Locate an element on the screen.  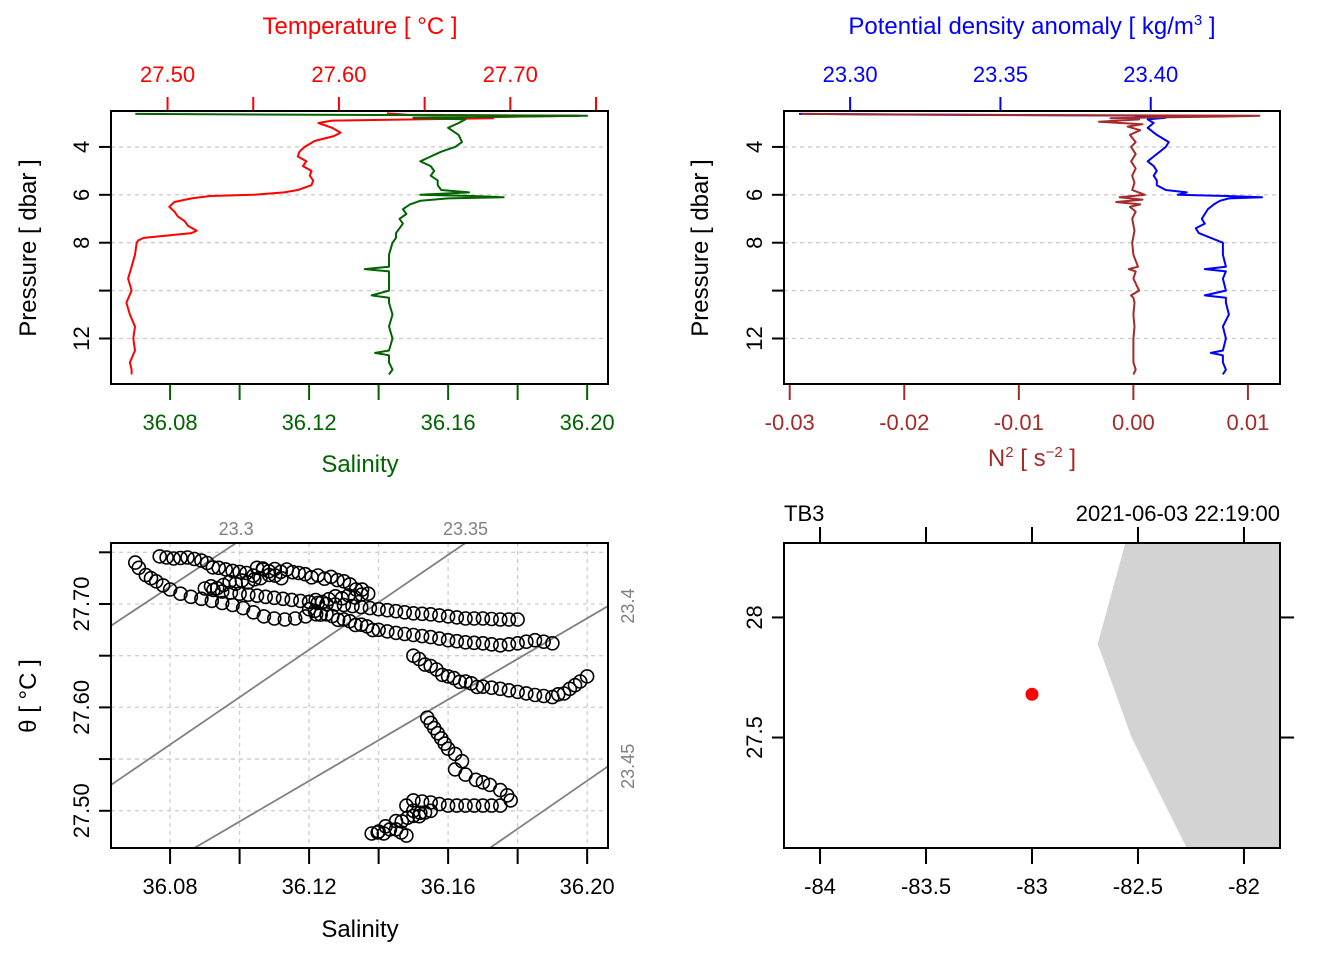
theta-axis: 27.50 27.60 27.70 is located at coordinates (90, 694).